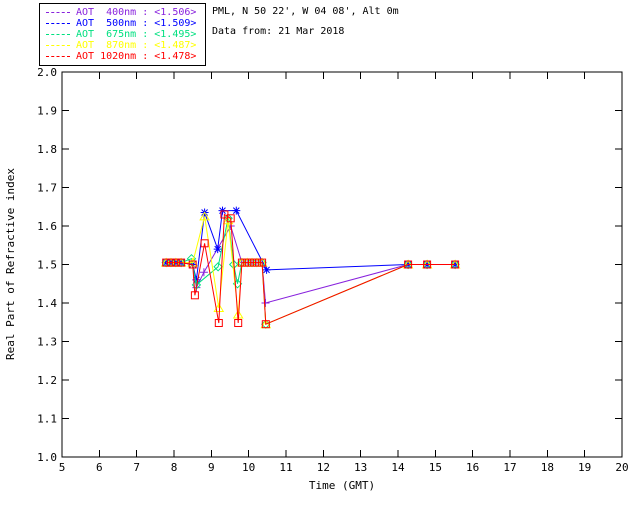 The image size is (640, 512). I want to click on svg-text: 13, so click(360, 467).